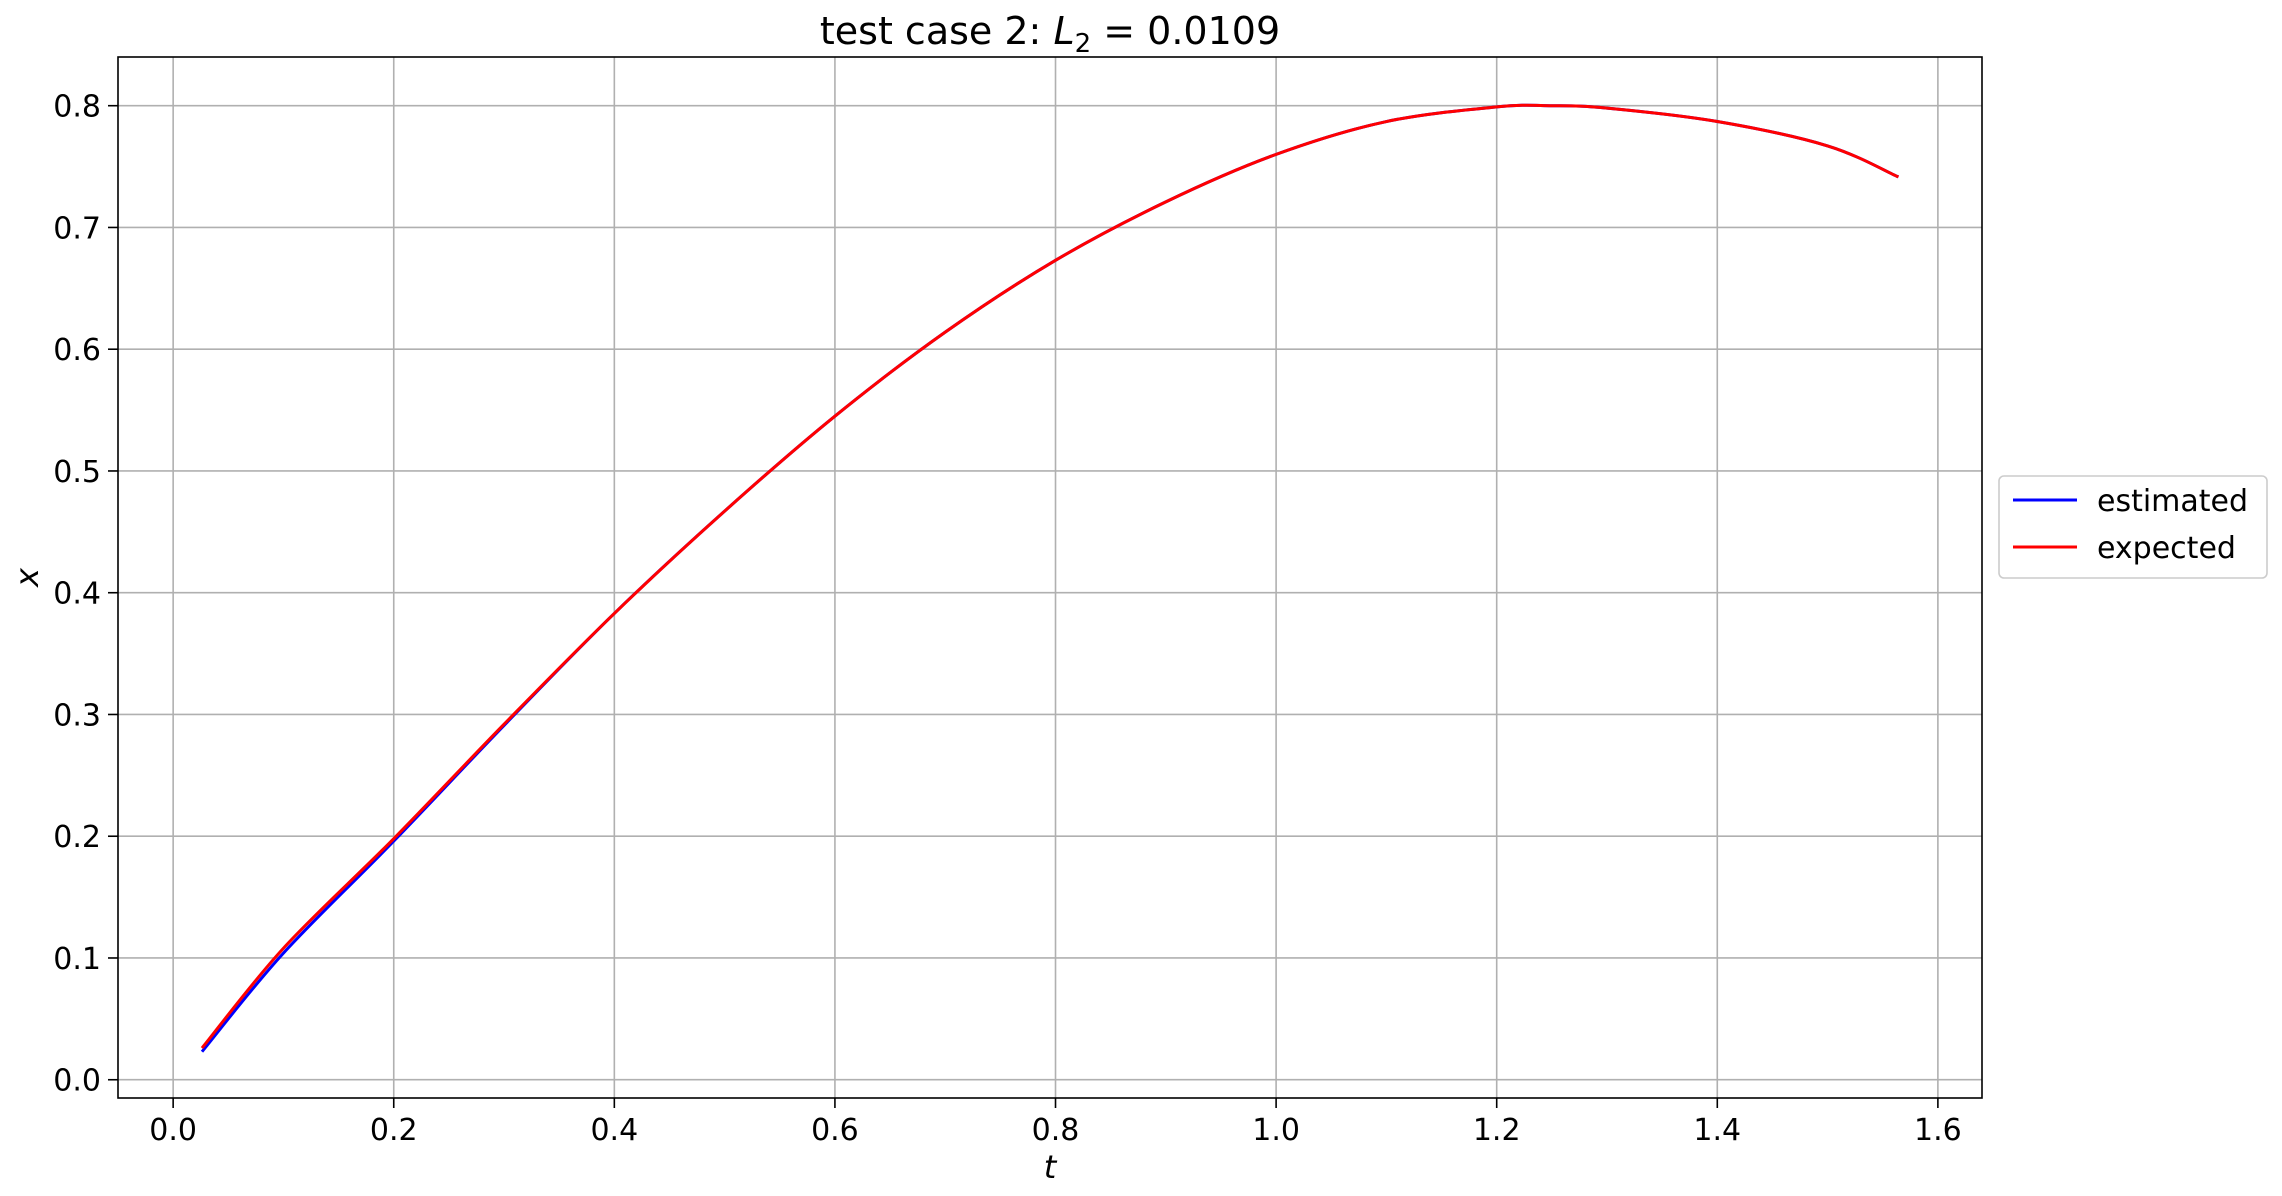 This screenshot has height=1196, width=2282. I want to click on chart-title-suffix: = 0.0109, so click(1185, 31).